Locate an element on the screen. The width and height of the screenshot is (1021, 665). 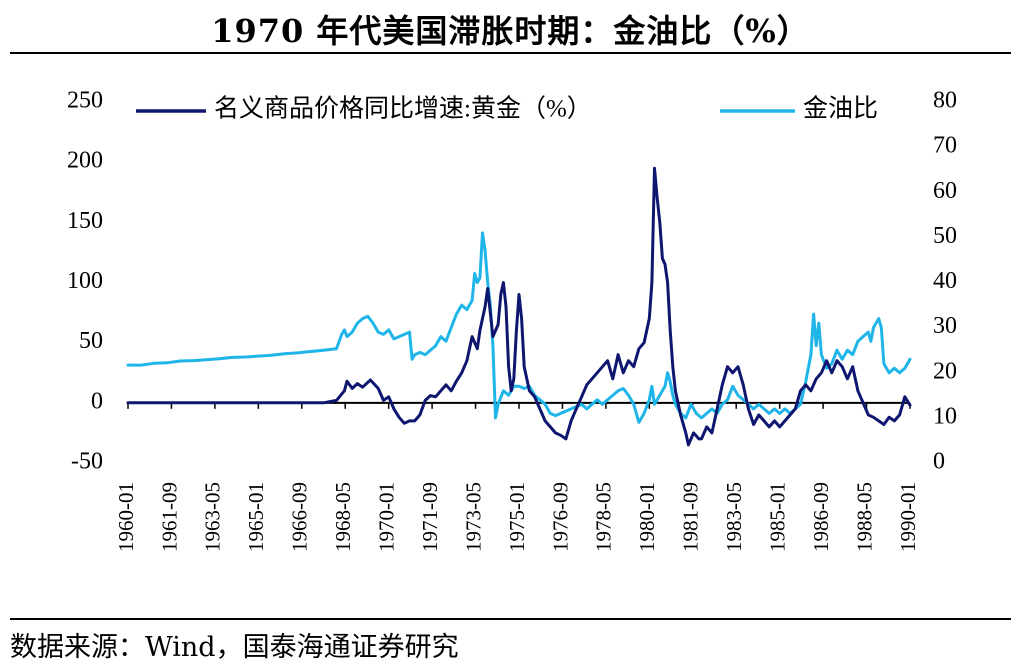
x-tick-label: 1965-01 is located at coordinates (256, 517).